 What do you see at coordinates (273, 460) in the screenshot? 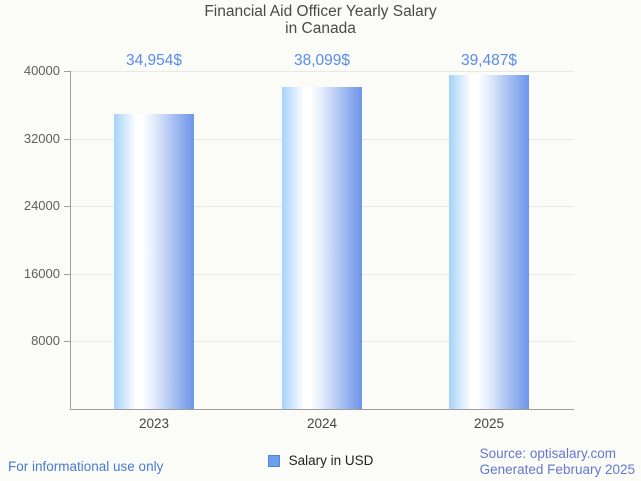
I see `legend-swatch-icon` at bounding box center [273, 460].